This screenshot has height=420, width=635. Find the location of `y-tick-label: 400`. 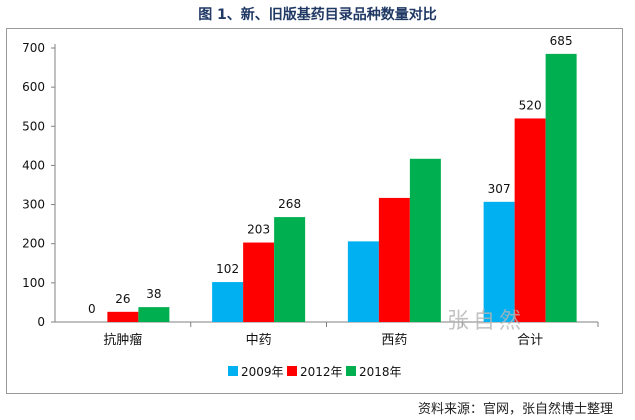

y-tick-label: 400 is located at coordinates (33, 165).